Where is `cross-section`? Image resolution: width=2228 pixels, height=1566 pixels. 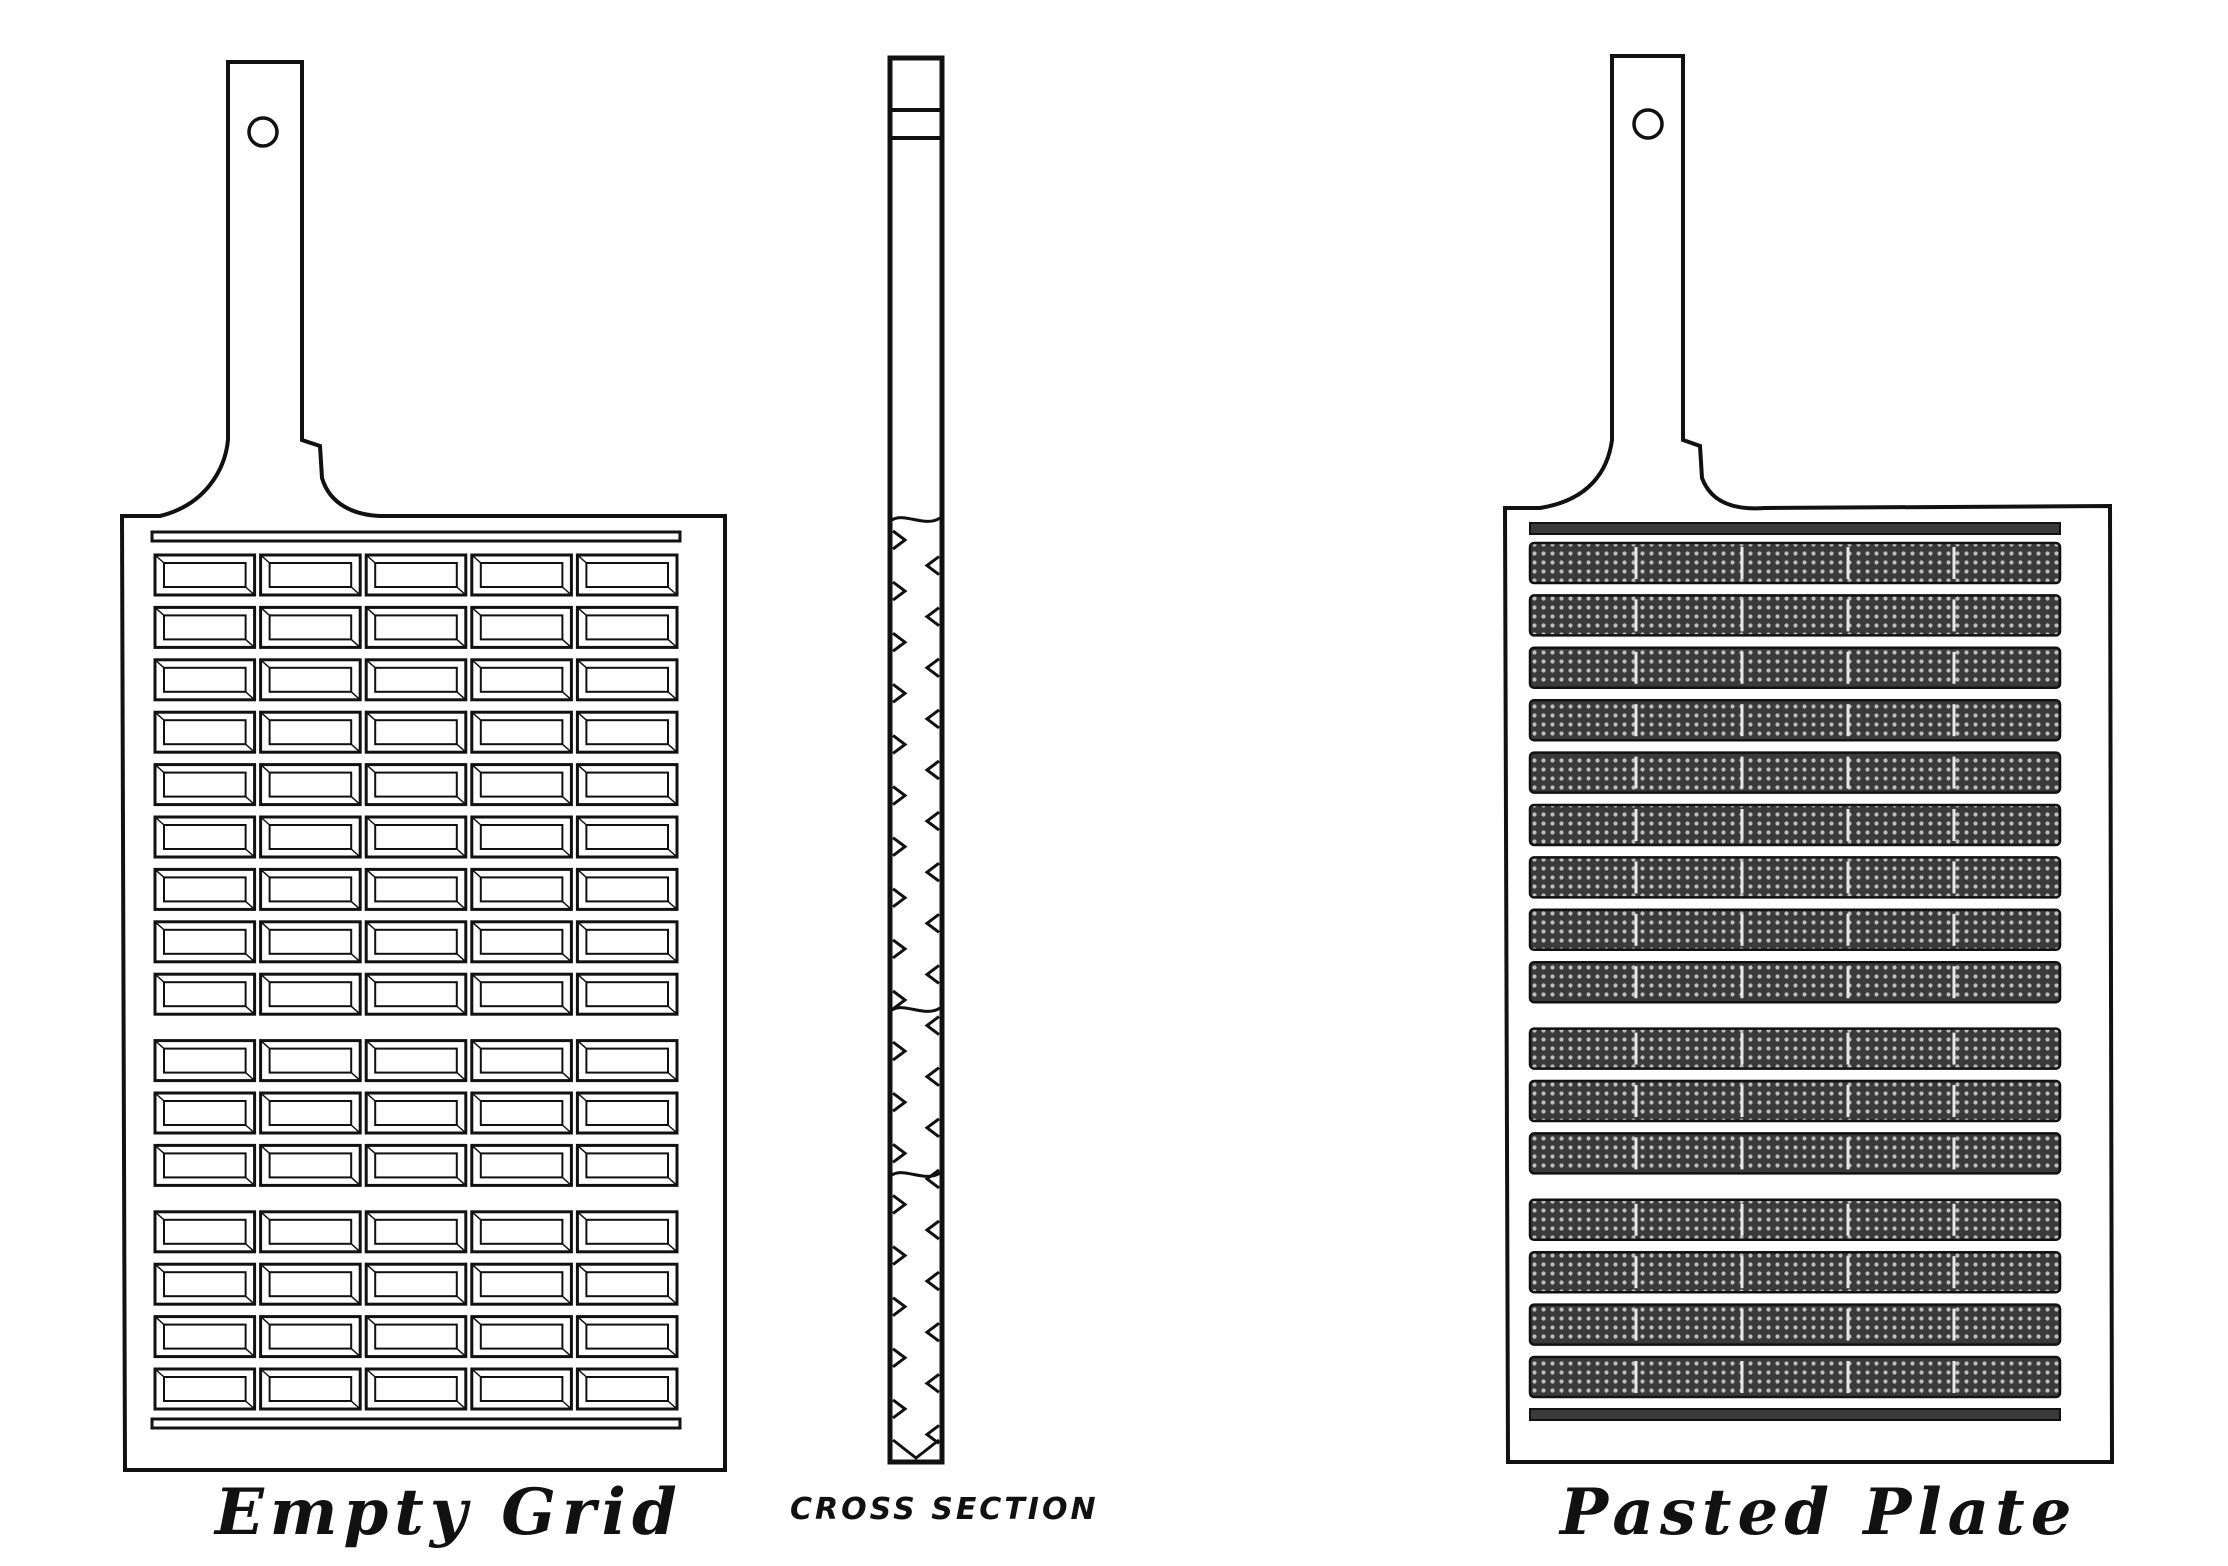
cross-section is located at coordinates (916, 760).